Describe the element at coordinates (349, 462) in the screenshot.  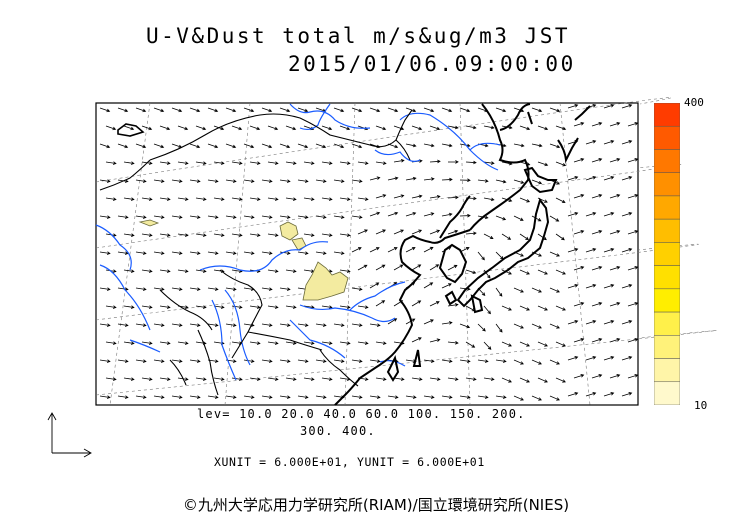
I see `units-text: XUNIT = 6.000E+01, YUNIT = 6.000E+01` at that location.